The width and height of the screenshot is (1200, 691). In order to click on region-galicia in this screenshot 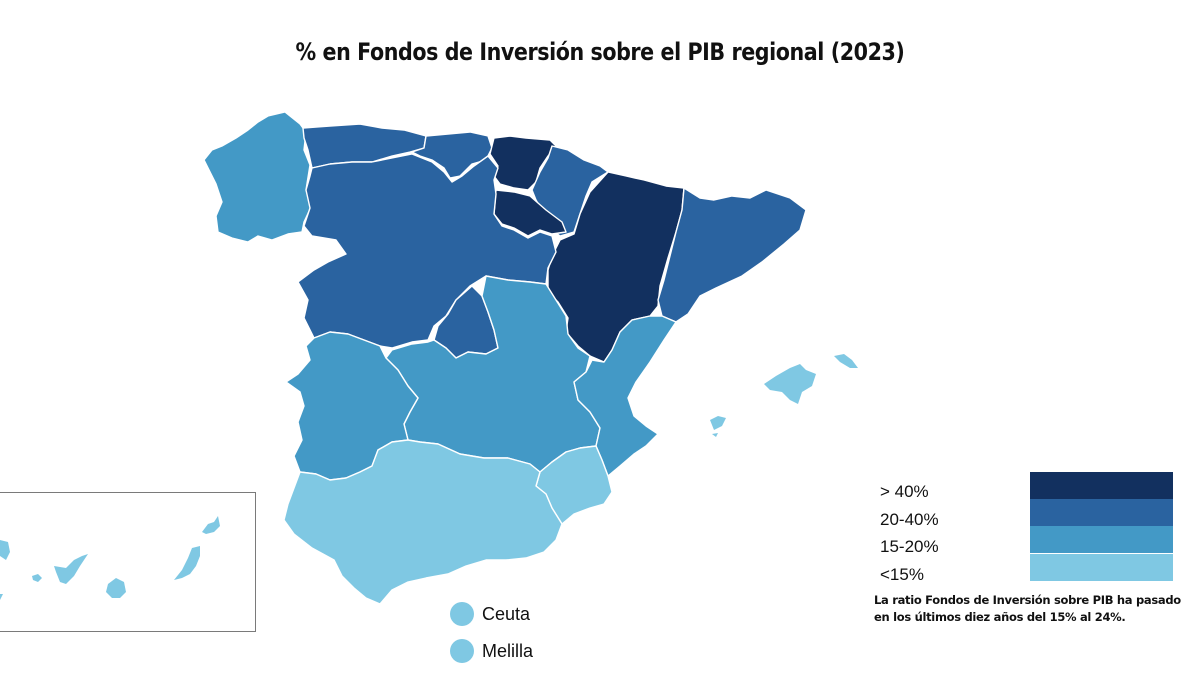, I will do `click(258, 177)`.